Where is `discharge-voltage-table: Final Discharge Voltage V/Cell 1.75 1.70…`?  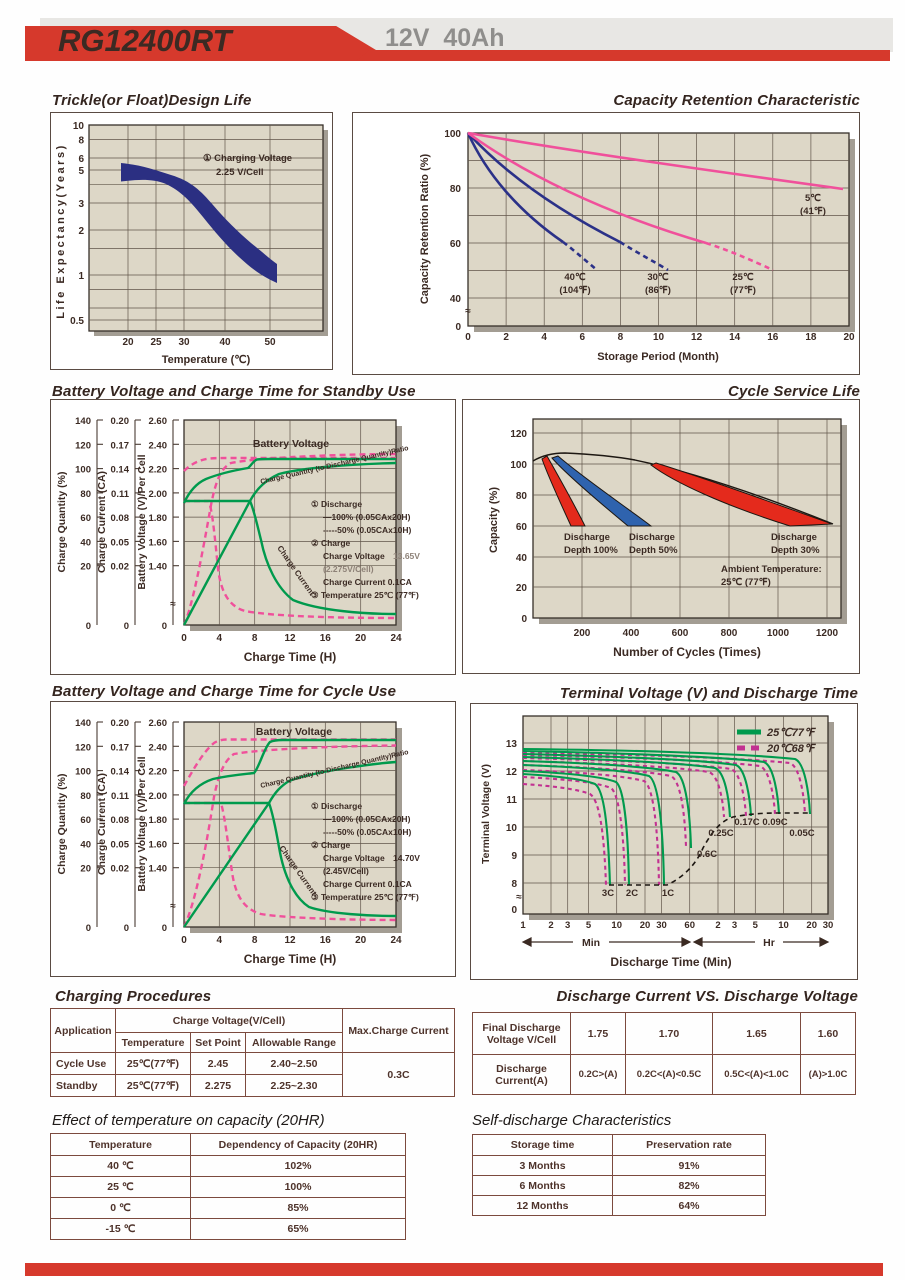
discharge-voltage-table: Final Discharge Voltage V/Cell 1.75 1.70… is located at coordinates (664, 1053).